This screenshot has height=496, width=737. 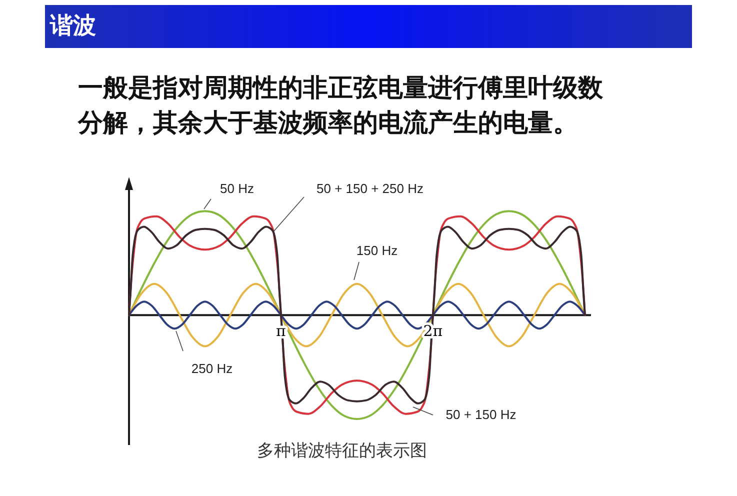 I want to click on series-label: 50 + 150 Hz, so click(x=481, y=414).